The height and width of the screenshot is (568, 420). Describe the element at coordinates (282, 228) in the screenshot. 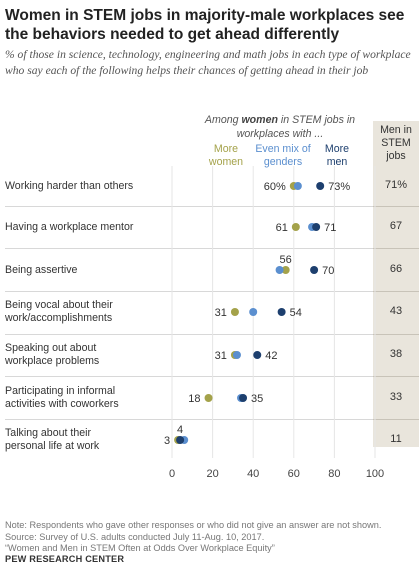

I see `dot-label-left: 61` at that location.